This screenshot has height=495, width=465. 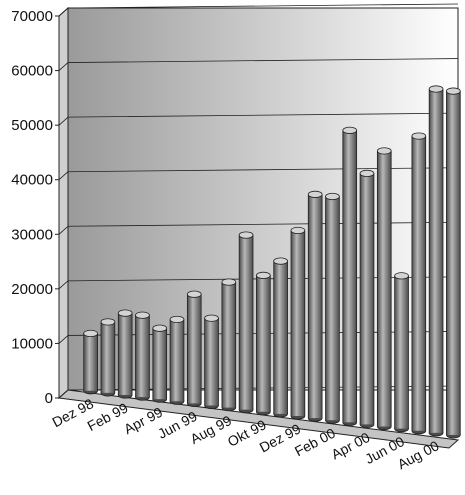 I want to click on y-tick-label: 10000, so click(x=32, y=343).